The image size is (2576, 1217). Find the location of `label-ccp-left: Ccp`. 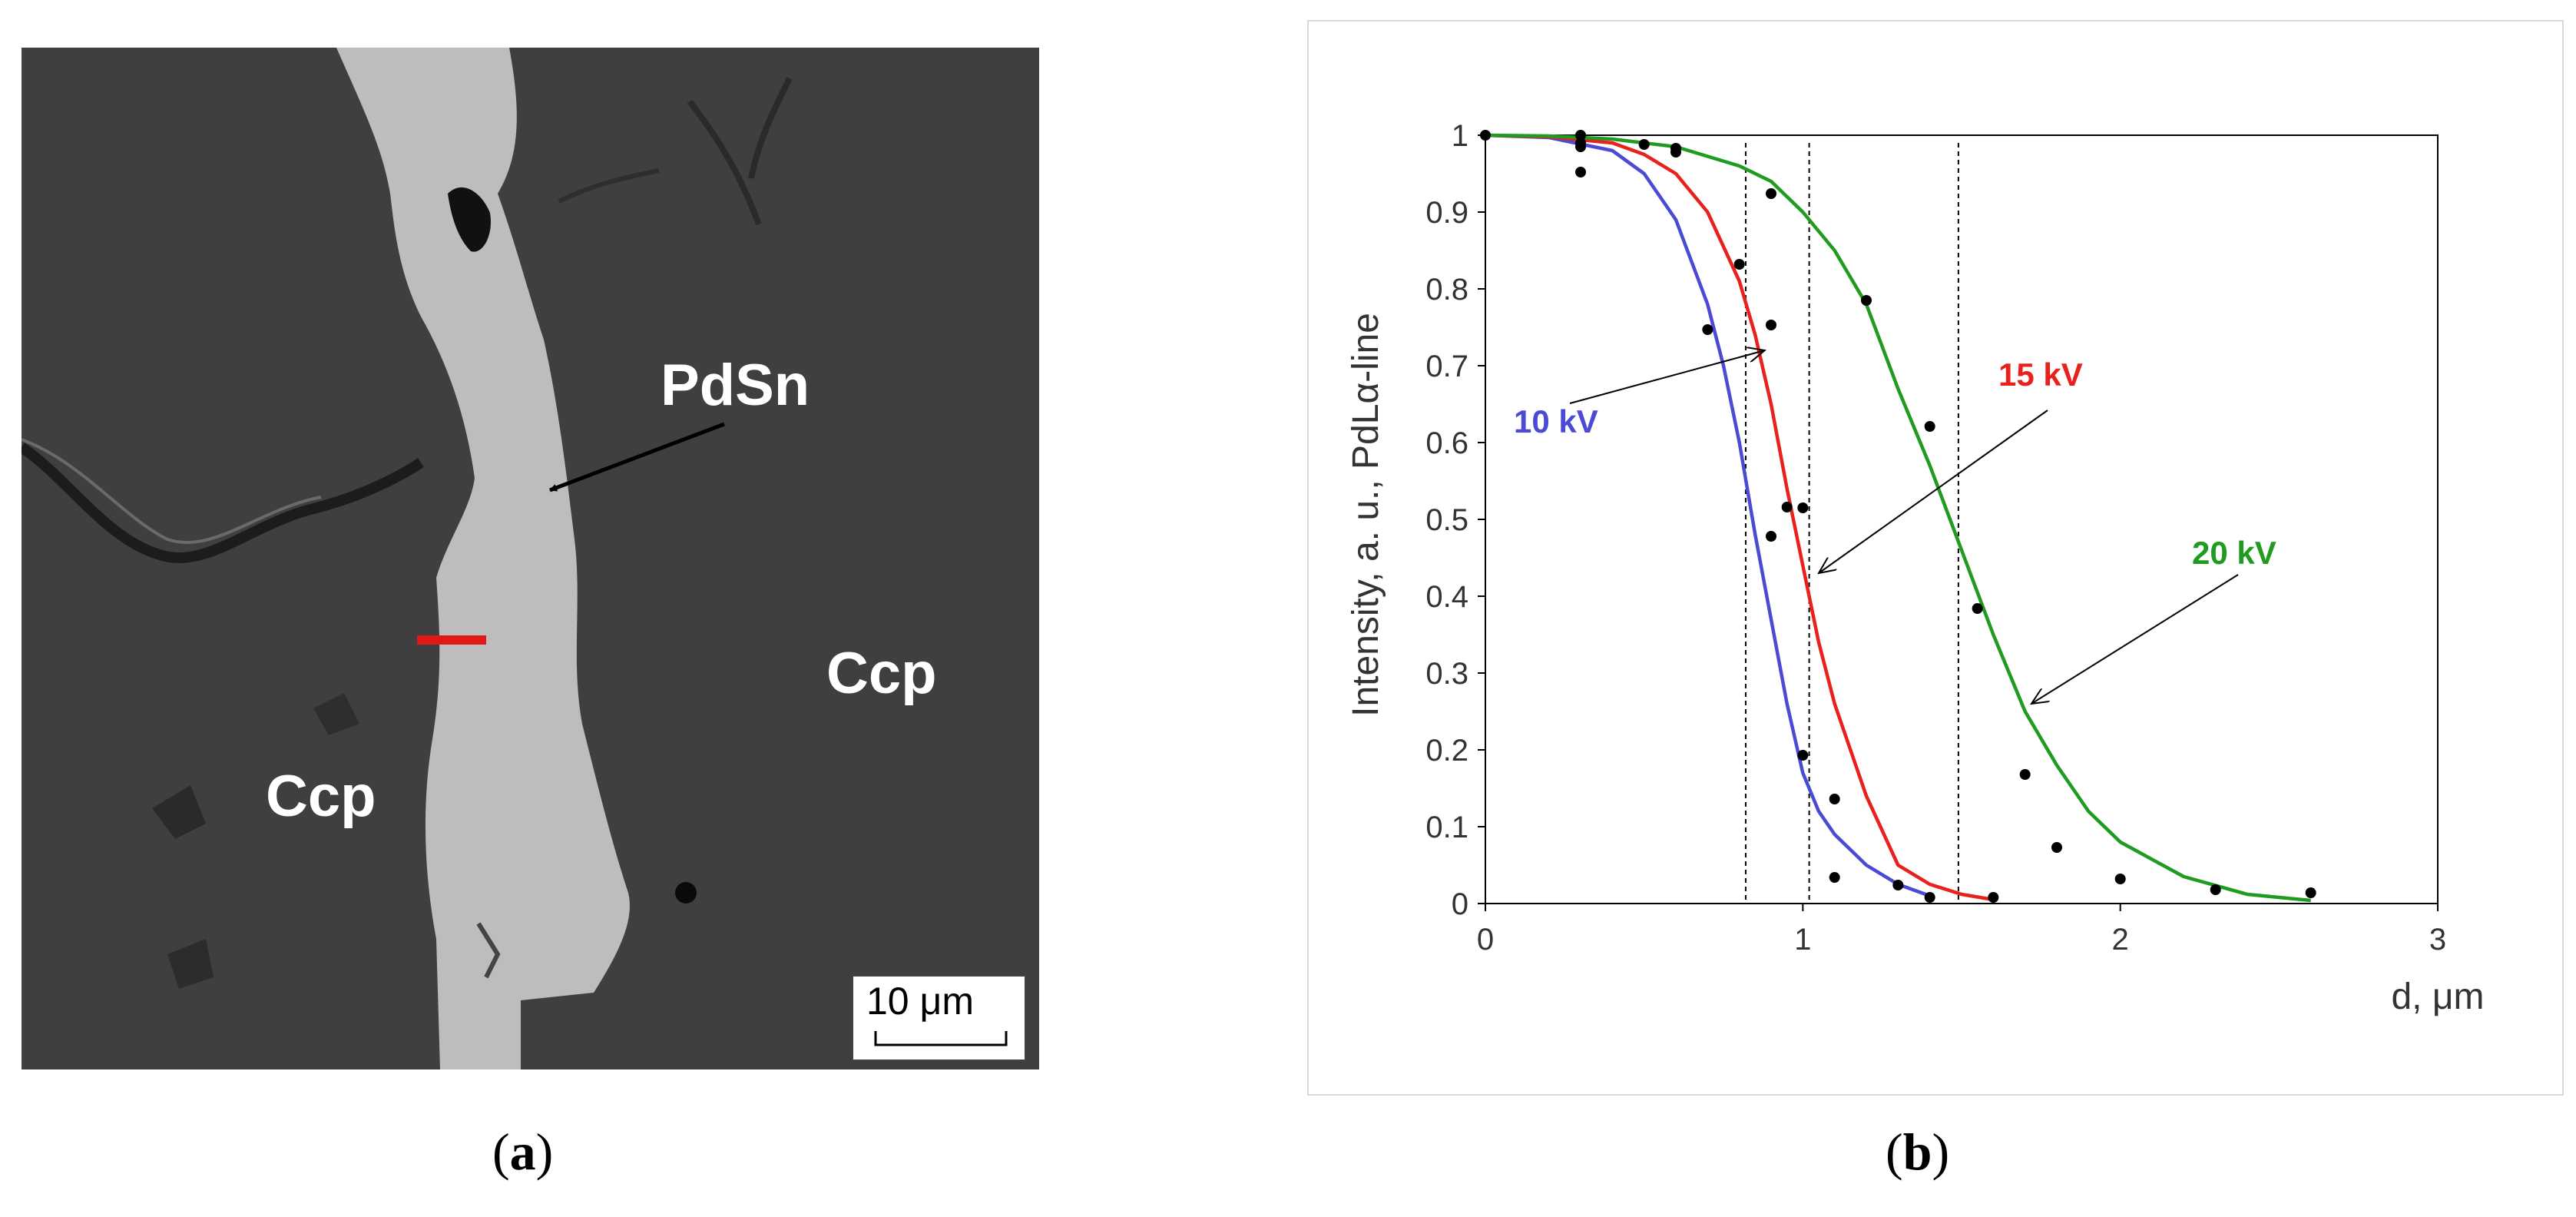

label-ccp-left: Ccp is located at coordinates (321, 796).